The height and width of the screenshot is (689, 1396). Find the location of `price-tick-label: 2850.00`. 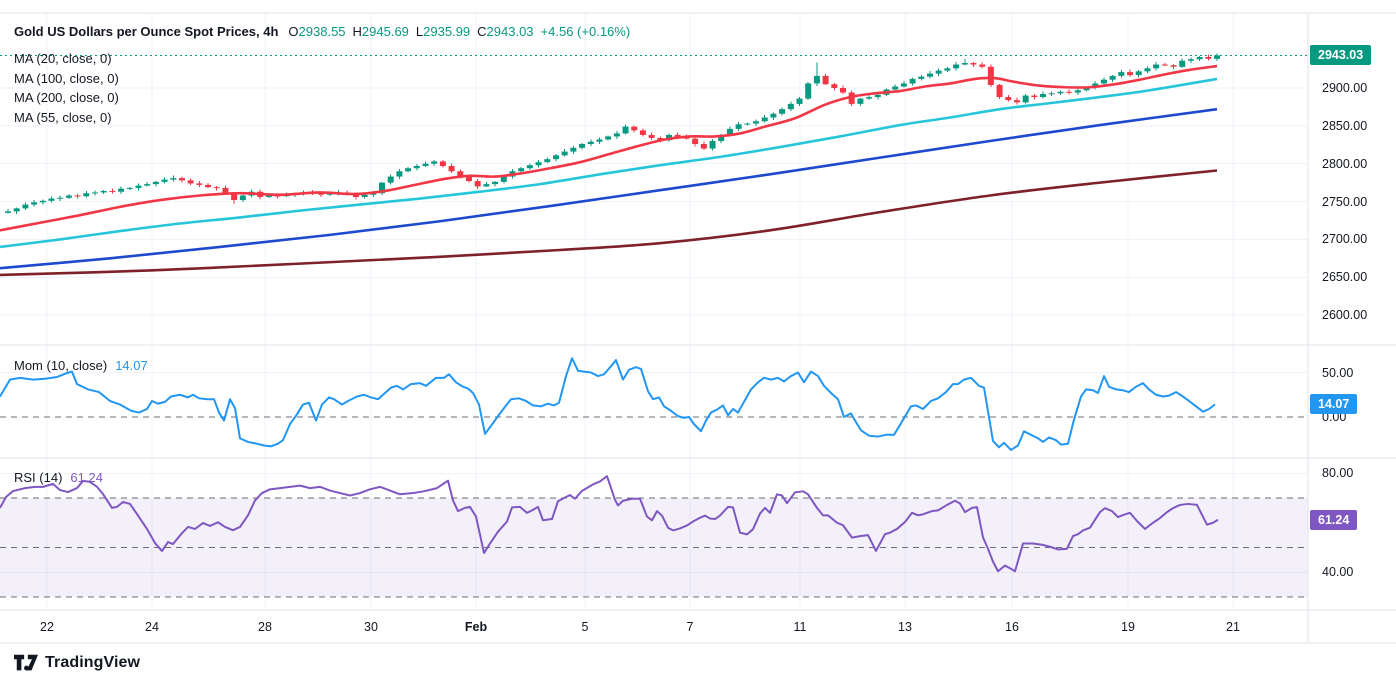

price-tick-label: 2850.00 is located at coordinates (1345, 125).